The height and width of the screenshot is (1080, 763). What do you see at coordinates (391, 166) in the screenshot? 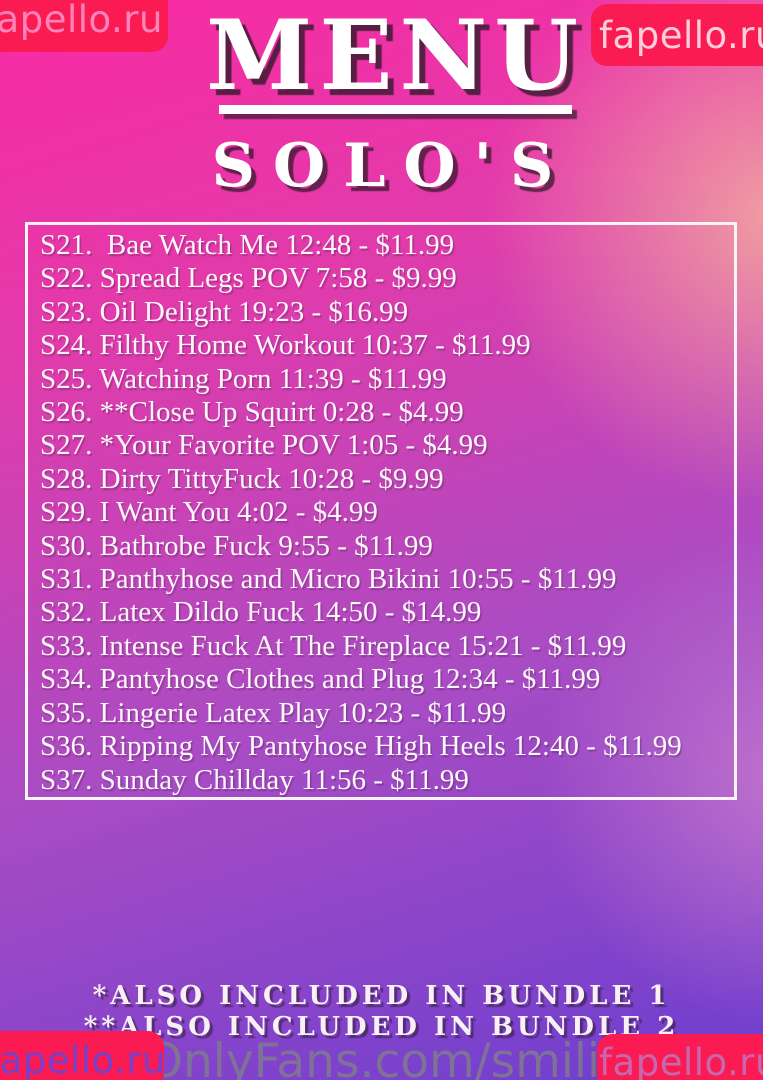
I see `page-subtitle: SOLO'S` at bounding box center [391, 166].